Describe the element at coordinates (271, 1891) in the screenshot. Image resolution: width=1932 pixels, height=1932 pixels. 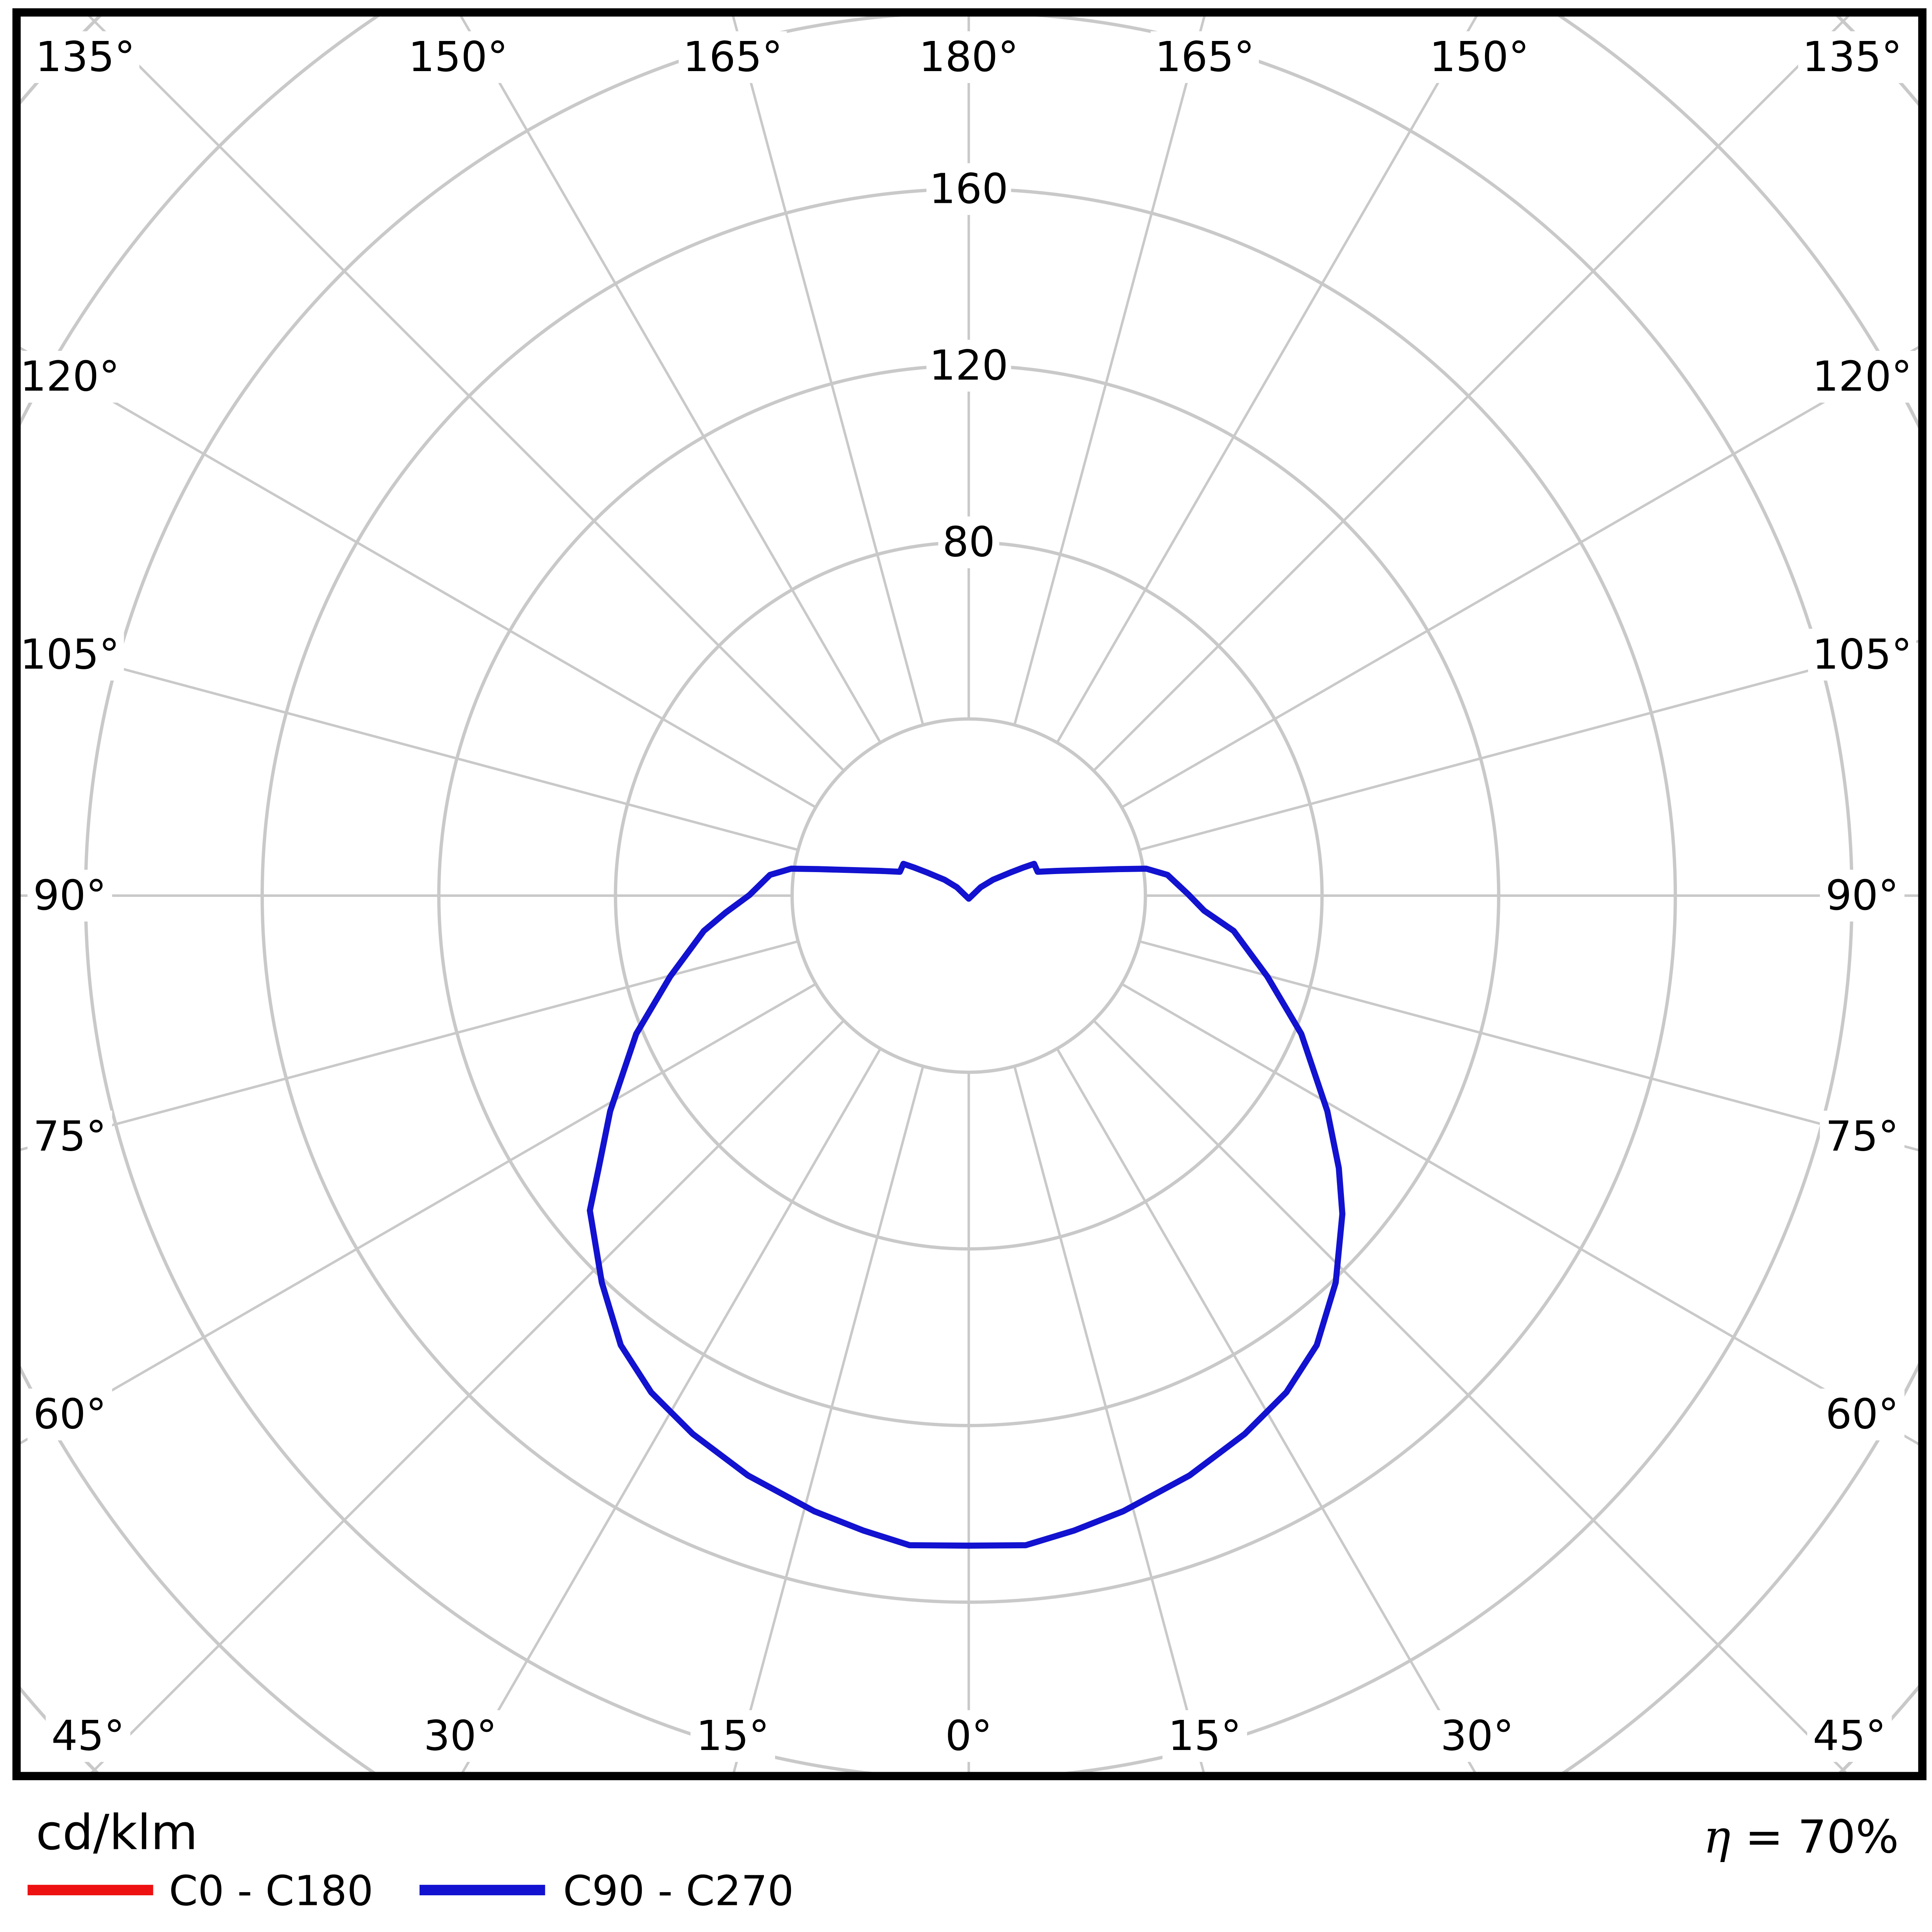
I see `c0-c180-label: C0 - C180` at that location.